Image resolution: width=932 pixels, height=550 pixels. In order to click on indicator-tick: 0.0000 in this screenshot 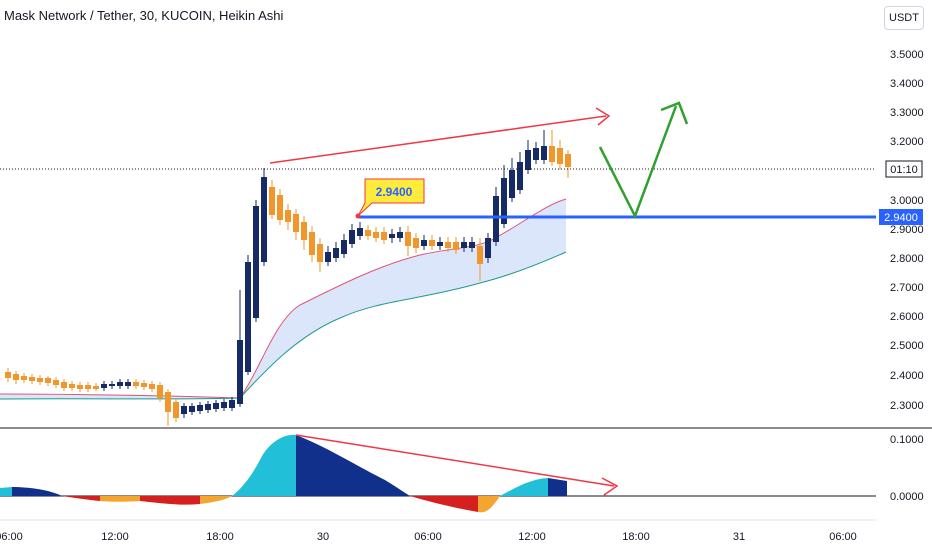, I will do `click(907, 497)`.